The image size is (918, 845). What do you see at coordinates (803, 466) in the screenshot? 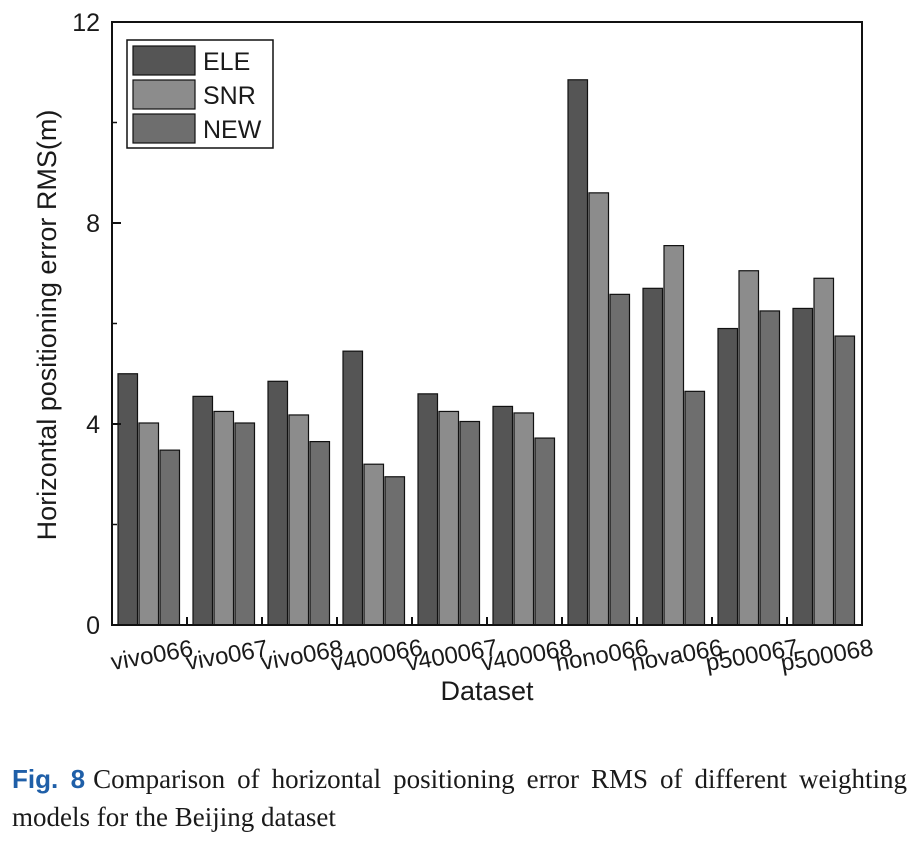
I see `bar-ele-p500068` at bounding box center [803, 466].